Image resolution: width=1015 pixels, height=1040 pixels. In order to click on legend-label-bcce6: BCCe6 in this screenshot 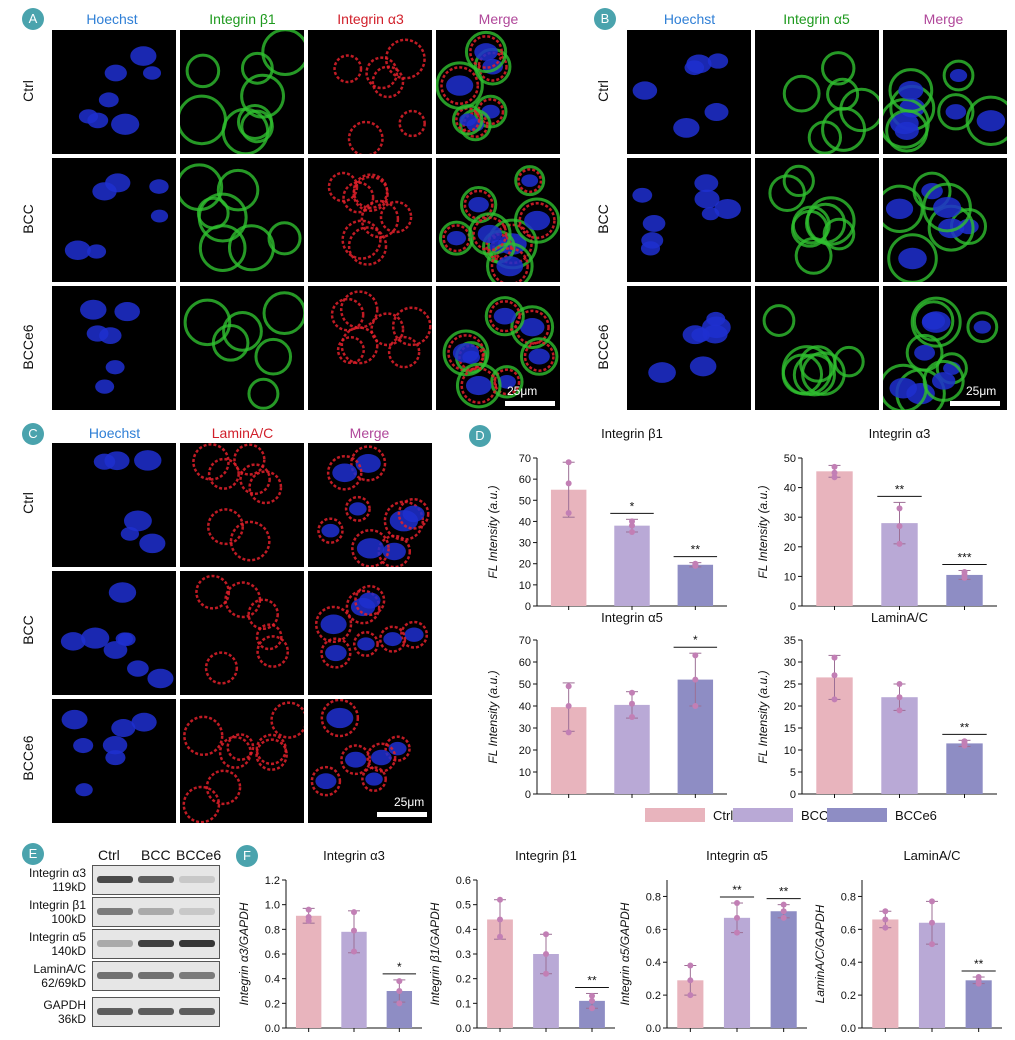, I will do `click(916, 815)`.